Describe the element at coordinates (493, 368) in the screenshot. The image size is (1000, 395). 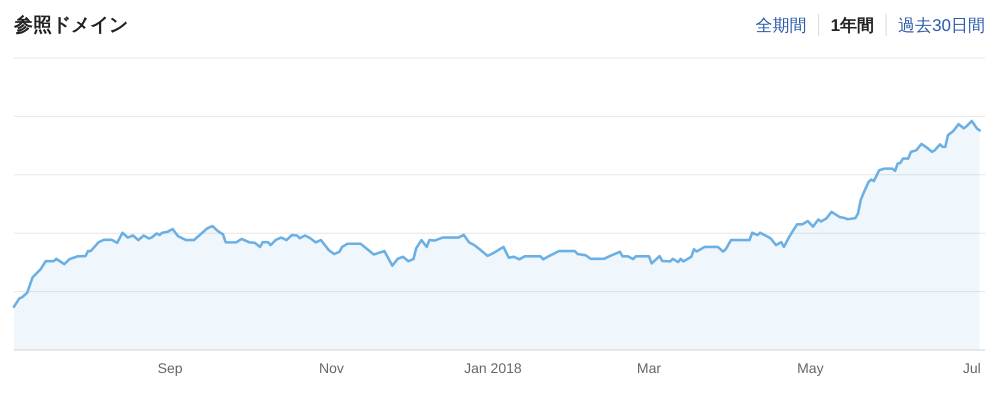
I see `x-tick-label: Jan 2018` at that location.